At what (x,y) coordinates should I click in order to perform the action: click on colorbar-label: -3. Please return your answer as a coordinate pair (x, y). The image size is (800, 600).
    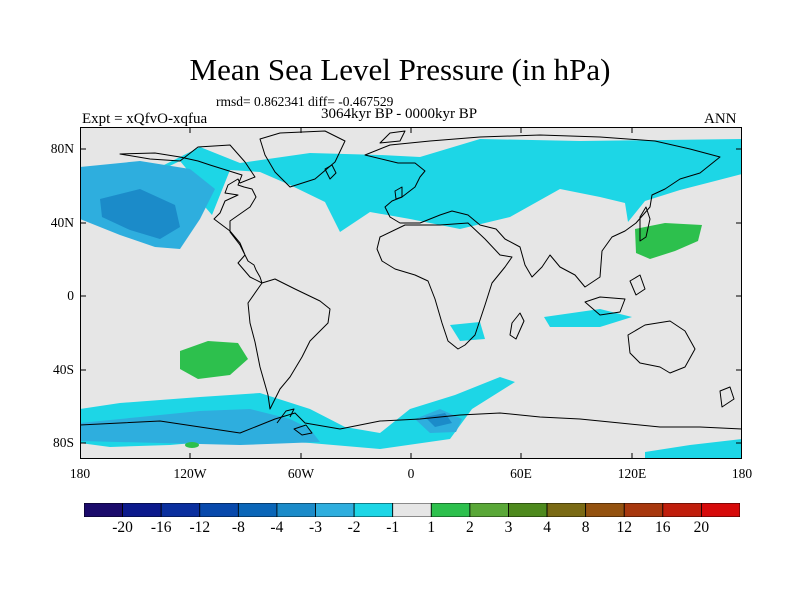
    Looking at the image, I should click on (315, 527).